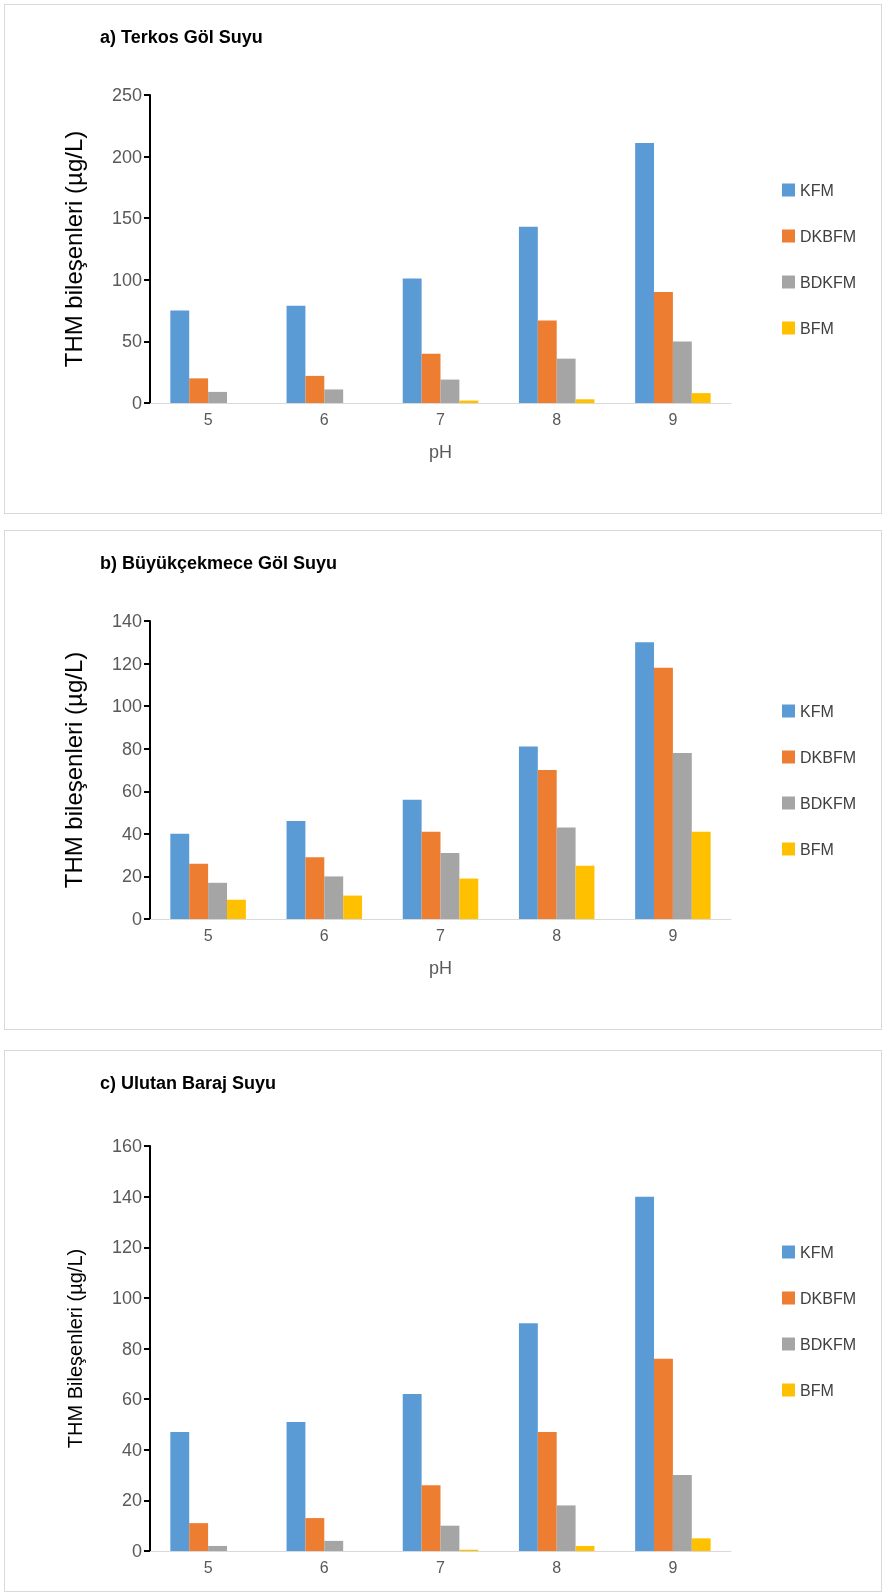 This screenshot has width=888, height=1596. I want to click on x-tick-label: 9, so click(673, 419).